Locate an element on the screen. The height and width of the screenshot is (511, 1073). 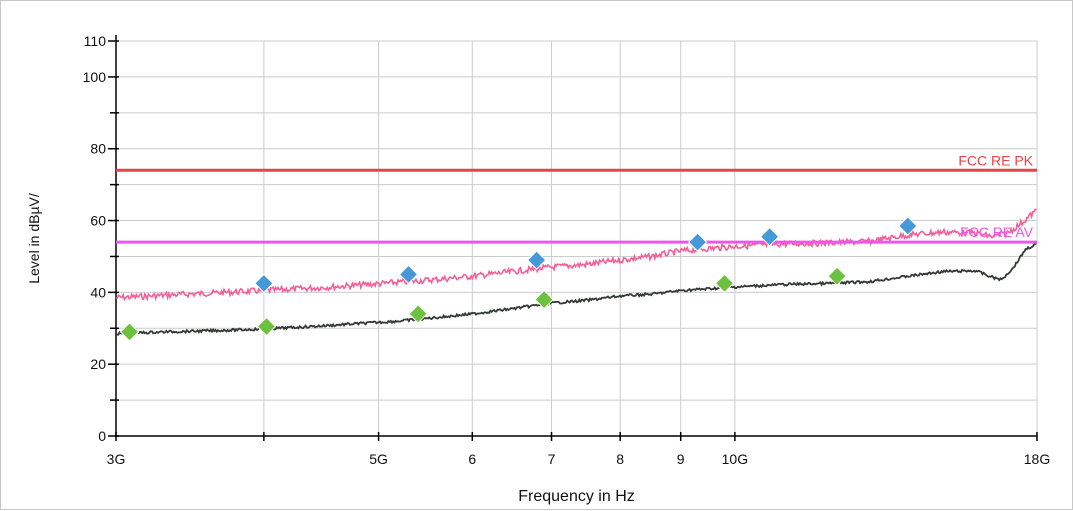
y-tick-label: 20 is located at coordinates (98, 364).